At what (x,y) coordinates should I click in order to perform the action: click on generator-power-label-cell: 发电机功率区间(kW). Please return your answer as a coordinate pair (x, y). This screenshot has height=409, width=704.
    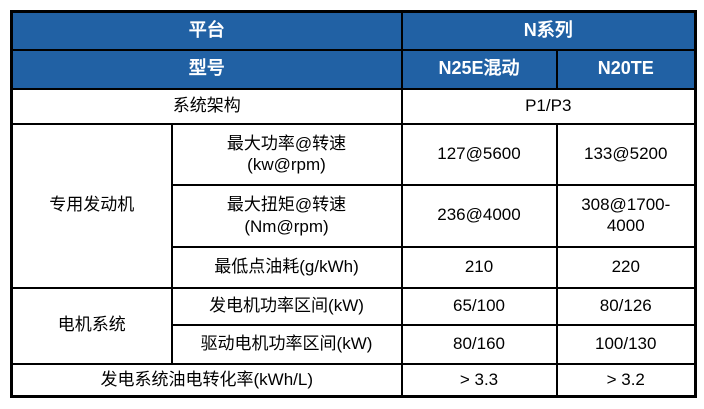
    Looking at the image, I should click on (286, 306).